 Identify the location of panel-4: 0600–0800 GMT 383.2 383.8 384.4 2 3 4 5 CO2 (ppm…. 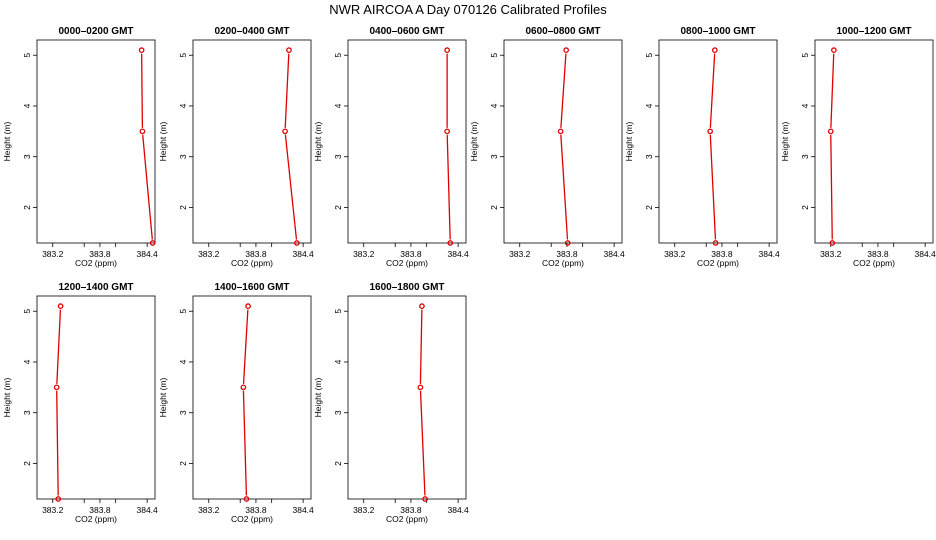
(547, 147).